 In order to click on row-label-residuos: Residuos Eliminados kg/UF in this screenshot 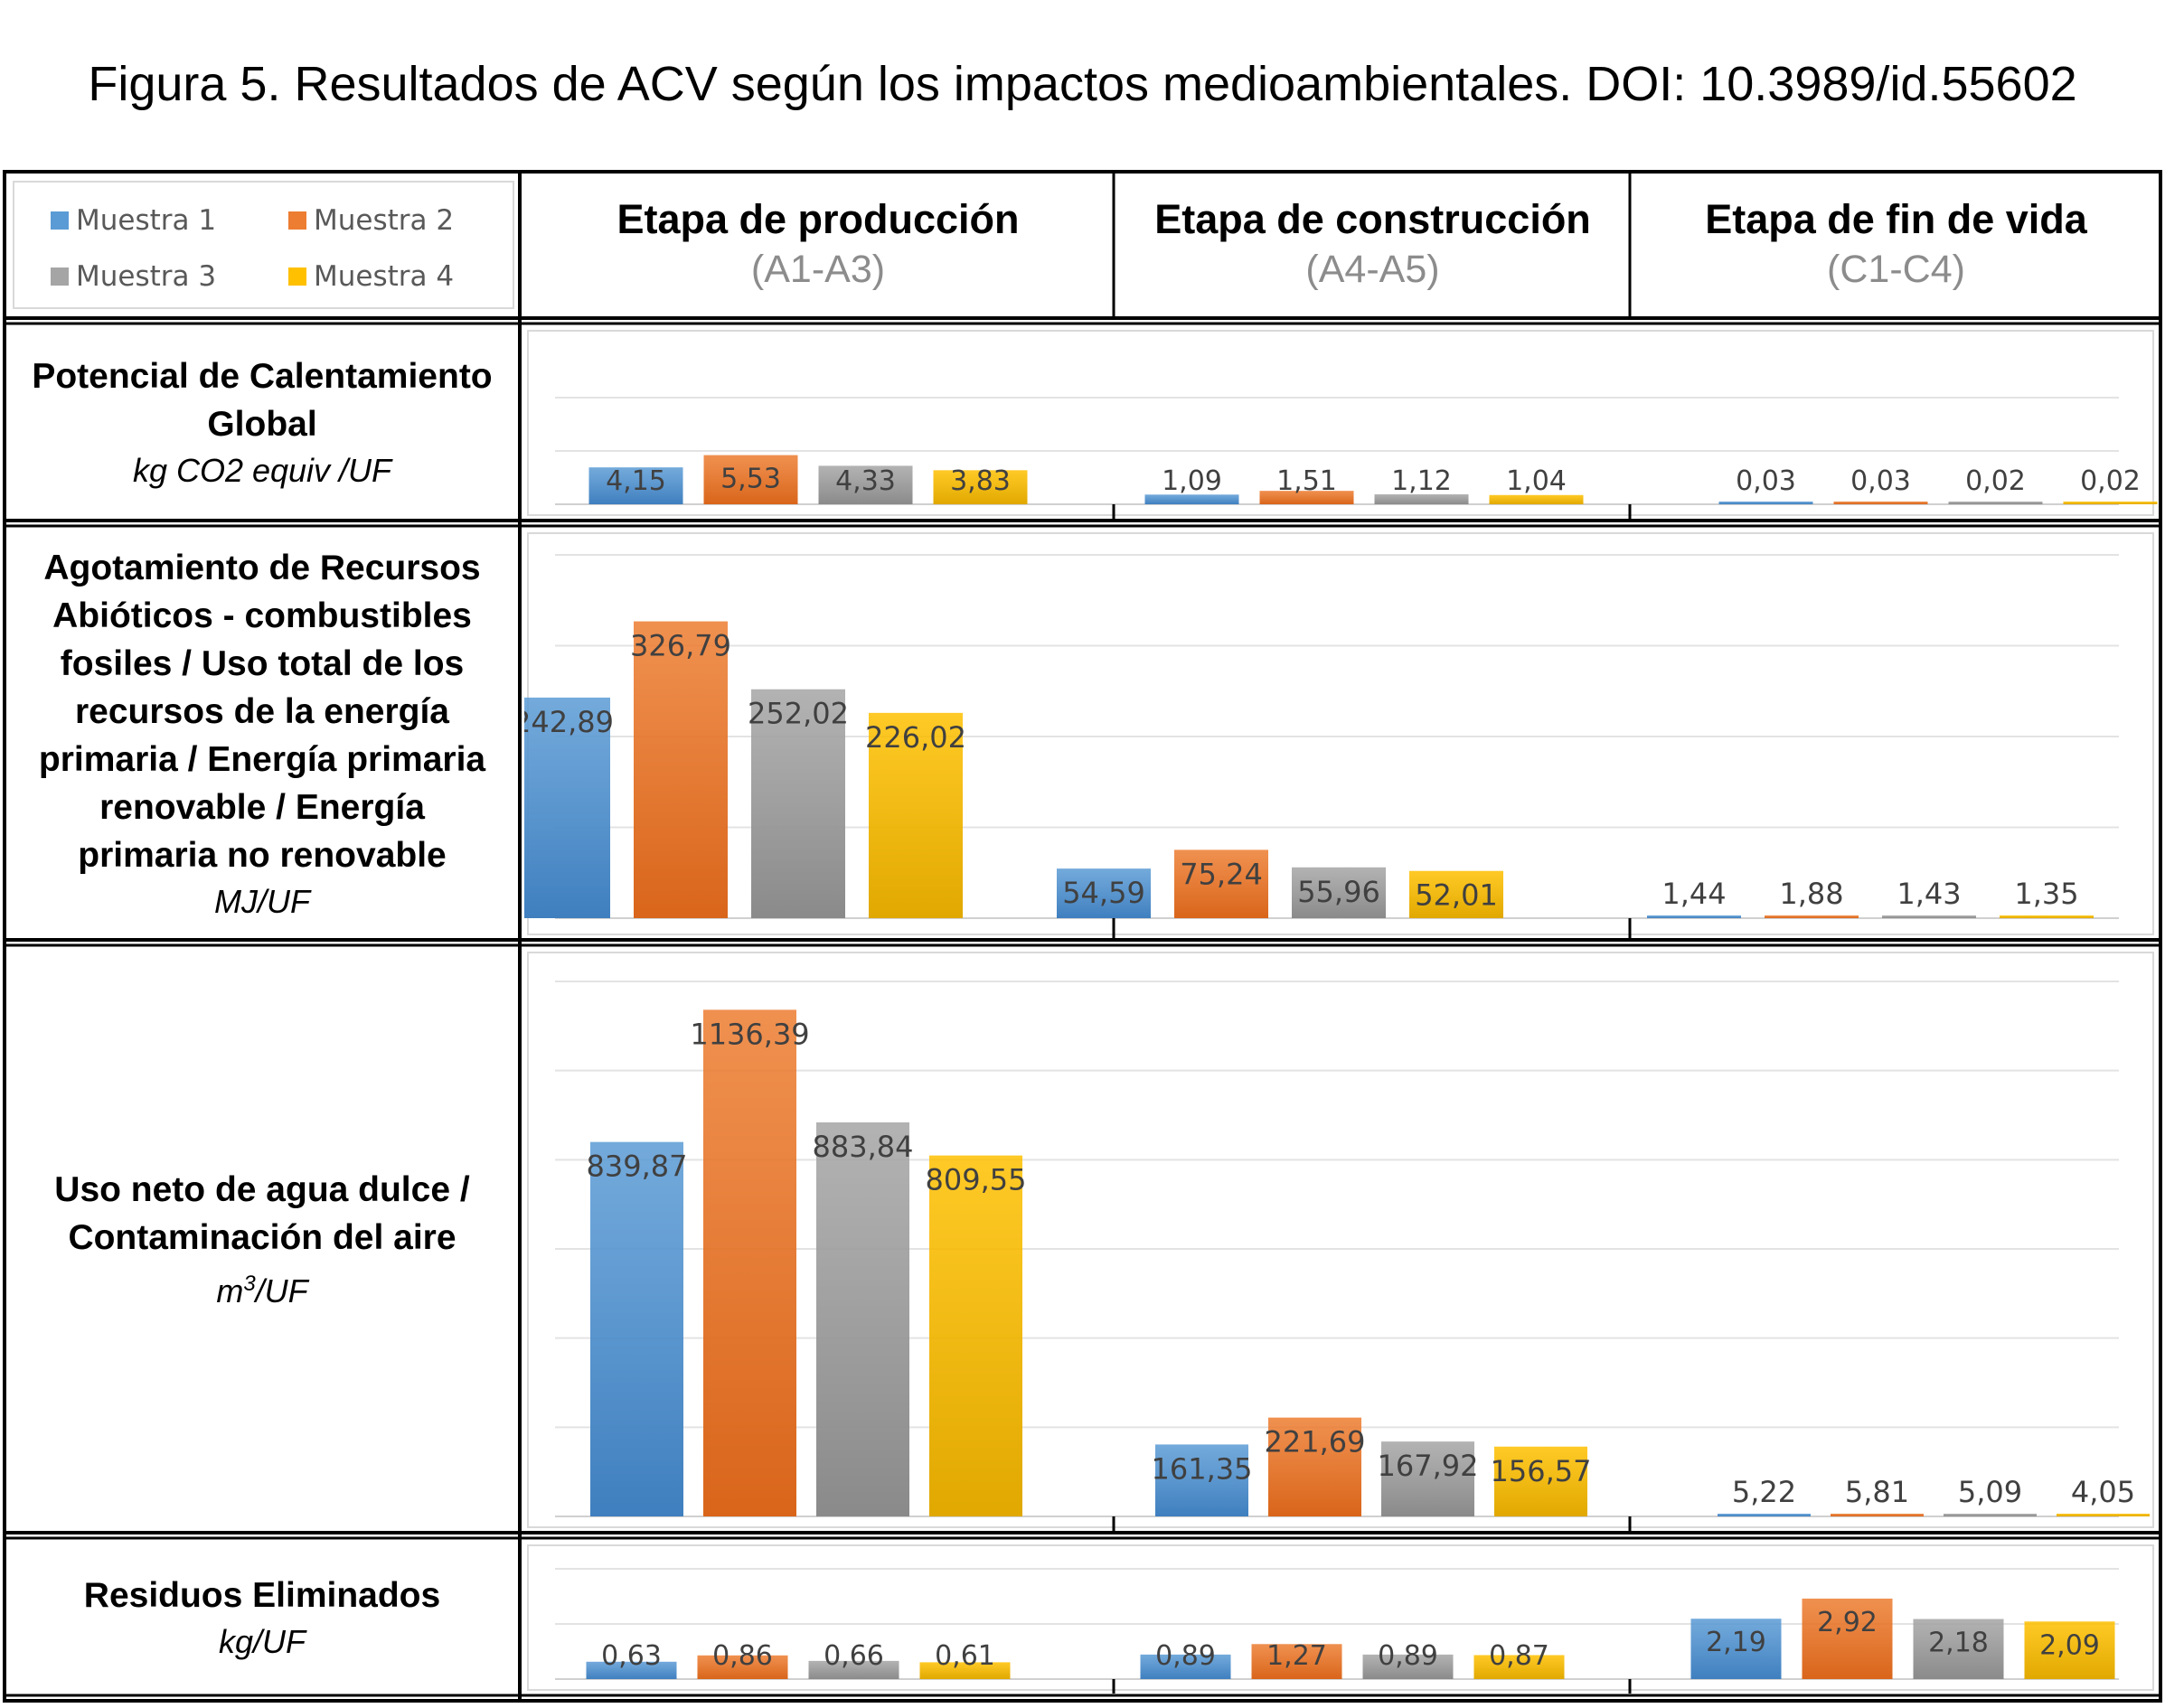, I will do `click(262, 1617)`.